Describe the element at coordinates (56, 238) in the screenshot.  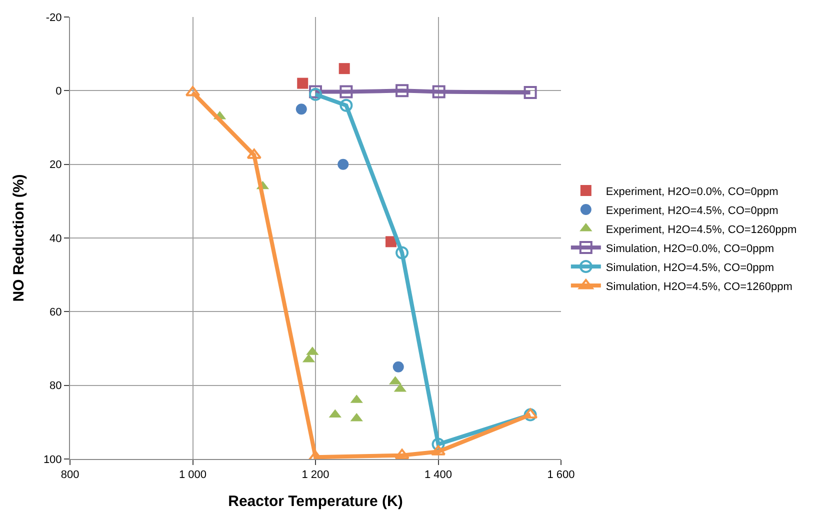
I see `y-tick-label: 40` at that location.